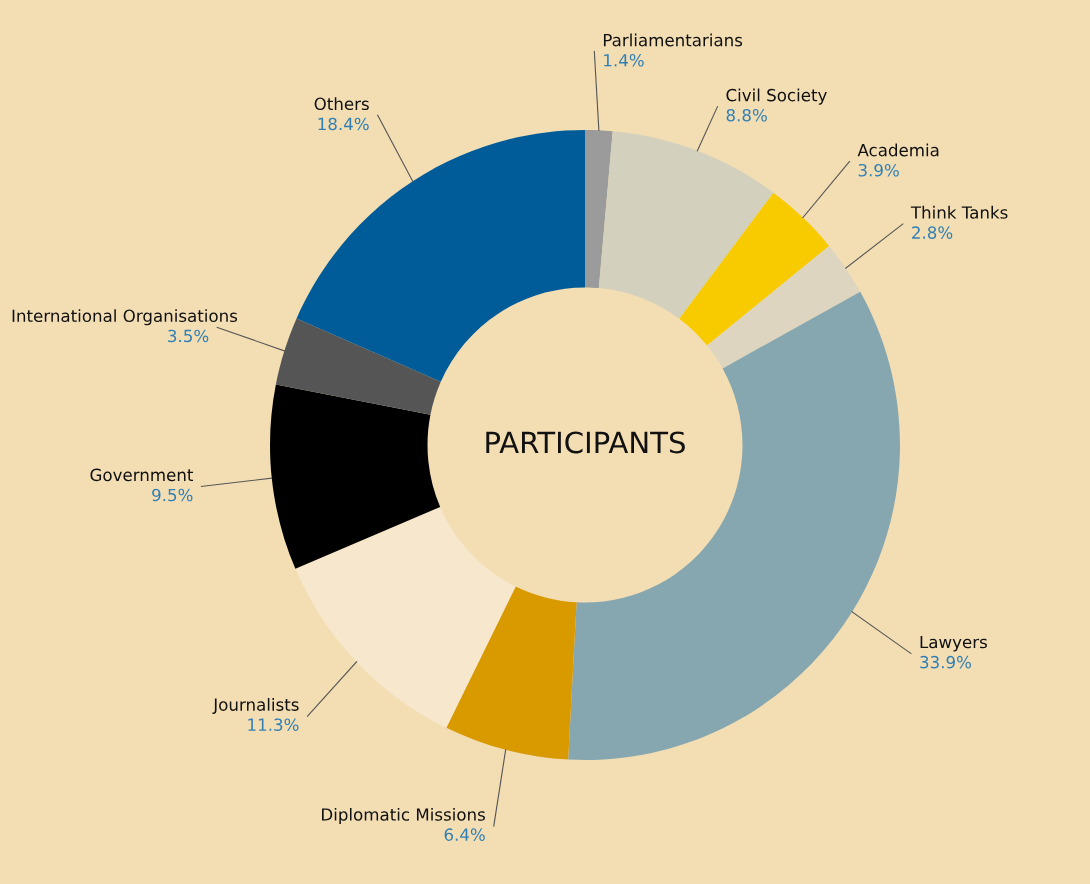 The height and width of the screenshot is (884, 1090). I want to click on data-label: 1.4%, so click(624, 60).